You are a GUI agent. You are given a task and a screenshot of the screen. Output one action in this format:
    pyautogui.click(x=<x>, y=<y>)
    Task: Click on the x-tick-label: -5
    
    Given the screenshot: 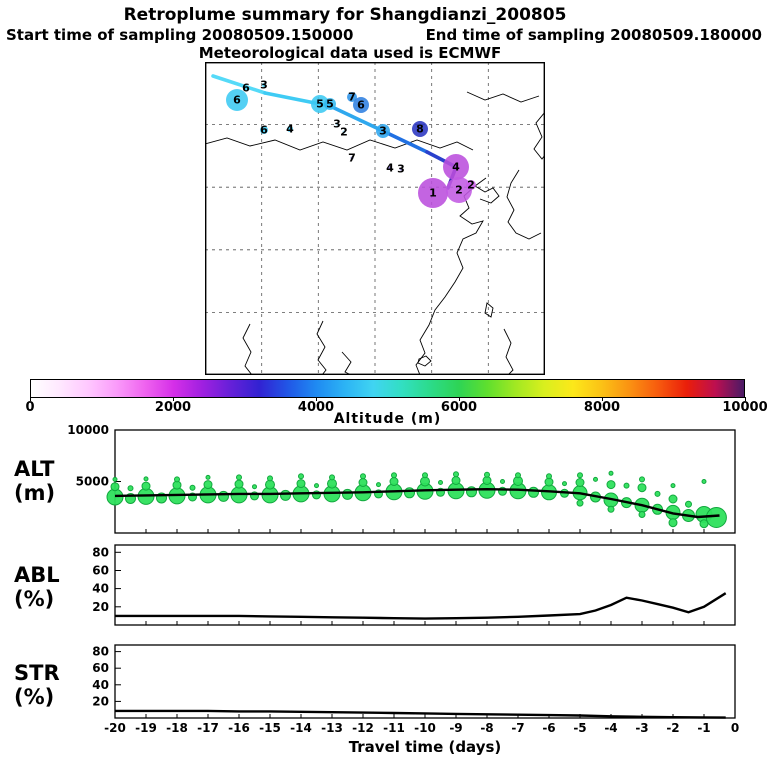 What is the action you would take?
    pyautogui.click(x=579, y=728)
    